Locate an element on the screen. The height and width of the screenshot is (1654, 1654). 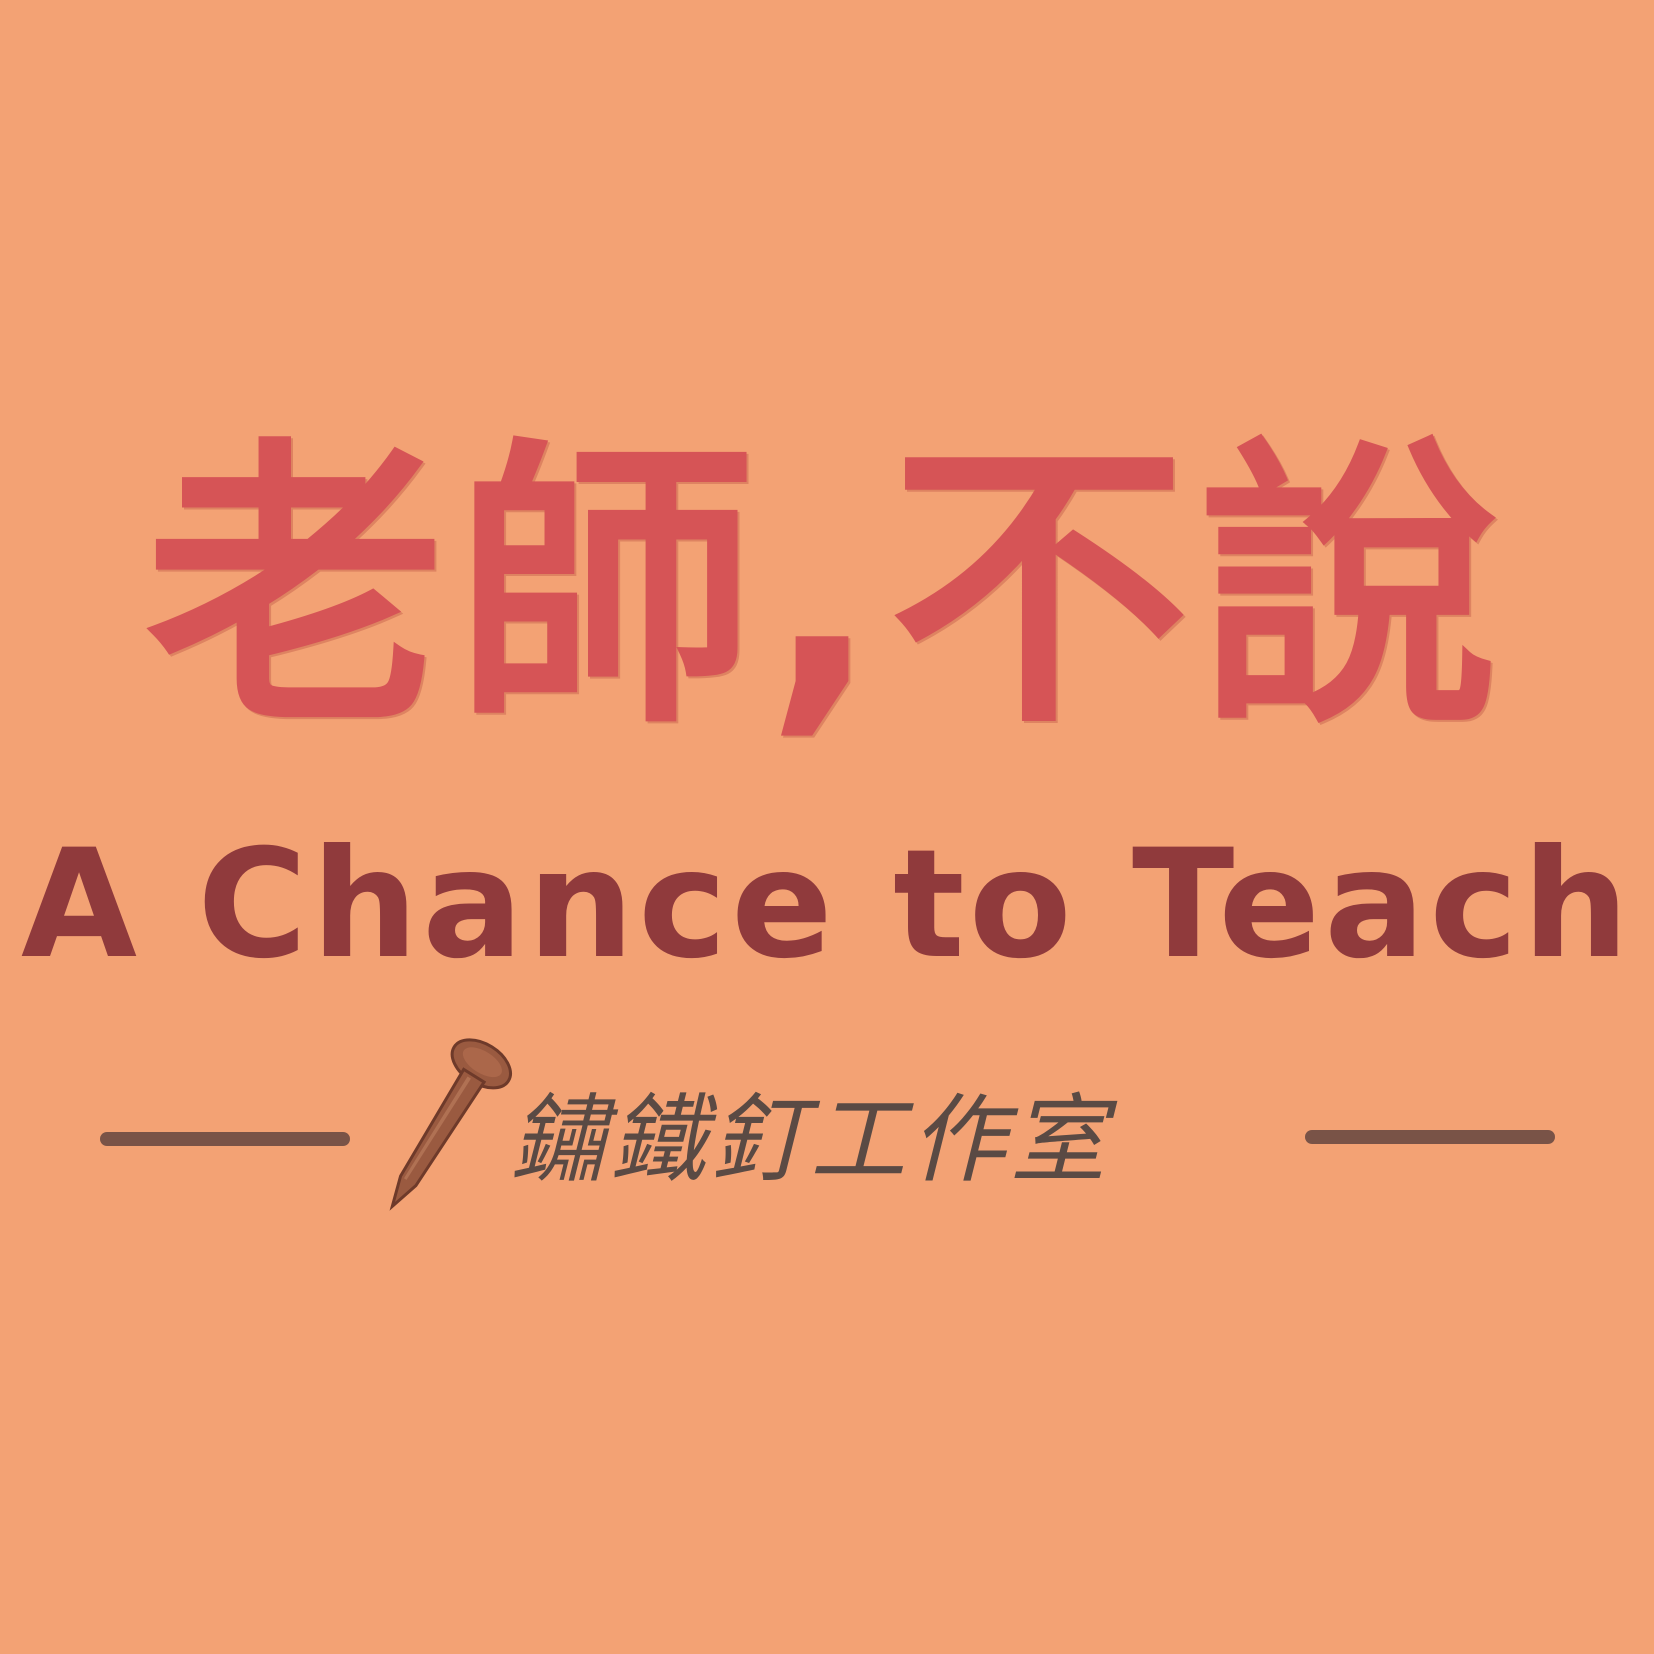
studio-name: 鏽鐵釘工作室 is located at coordinates (810, 1140).